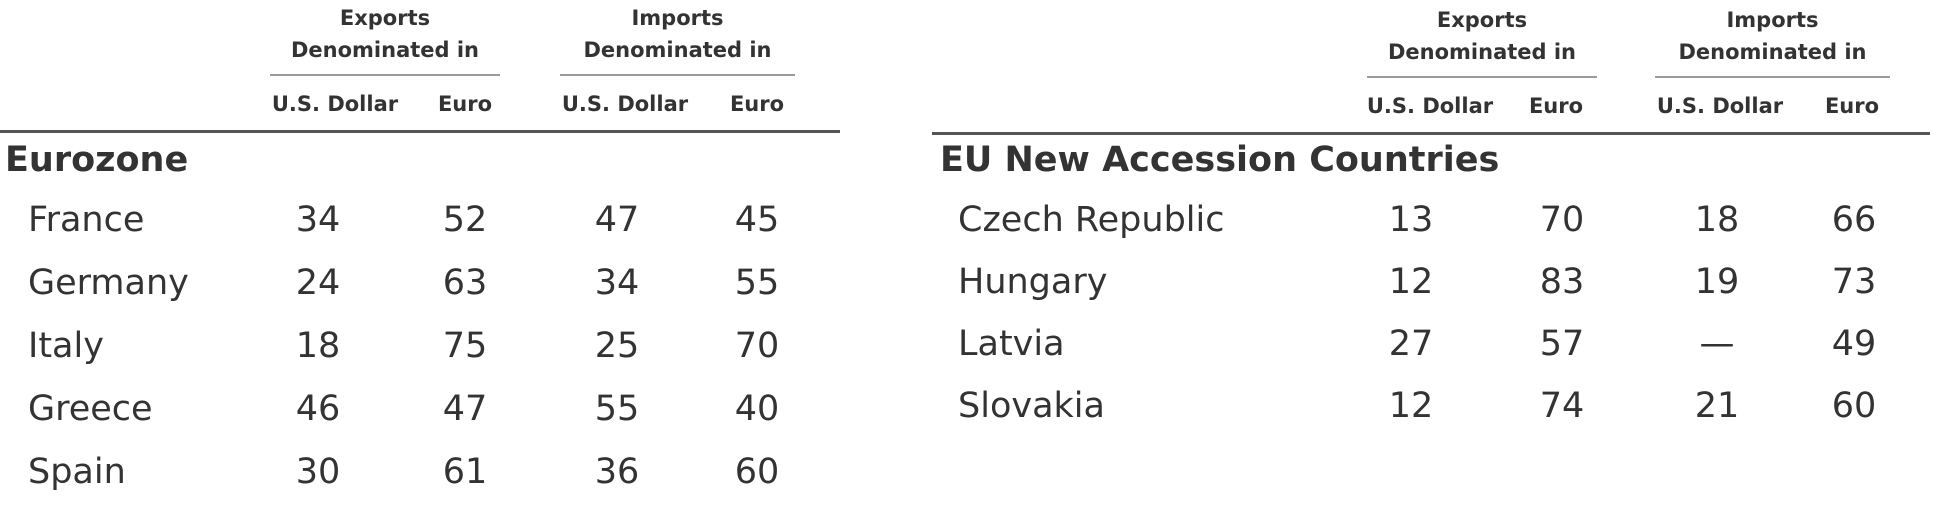  What do you see at coordinates (1091, 220) in the screenshot?
I see `country-name: Czech Republic` at bounding box center [1091, 220].